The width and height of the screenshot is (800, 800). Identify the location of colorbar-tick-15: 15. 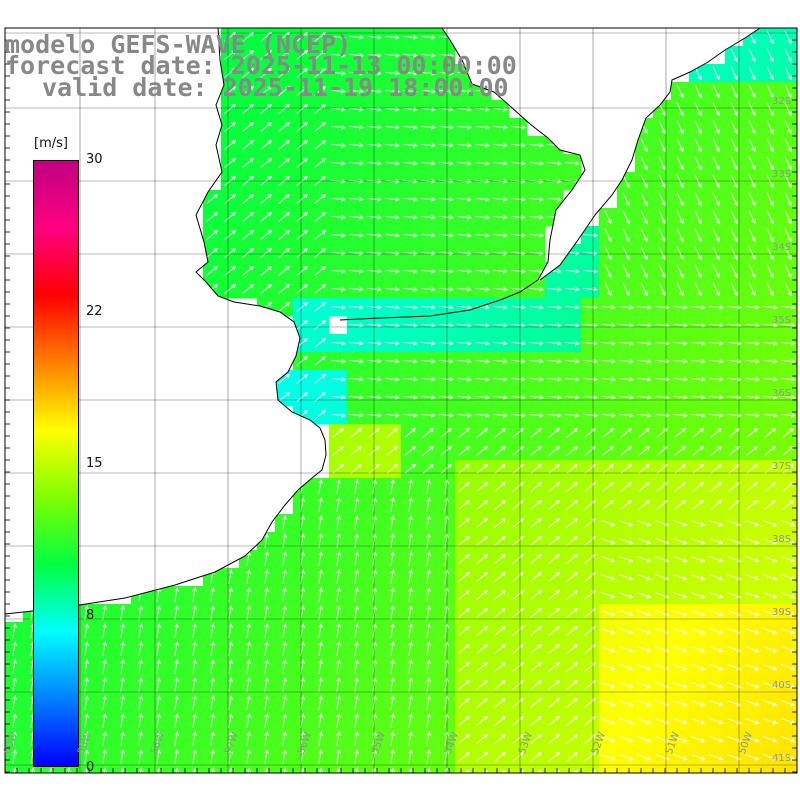
(94, 463).